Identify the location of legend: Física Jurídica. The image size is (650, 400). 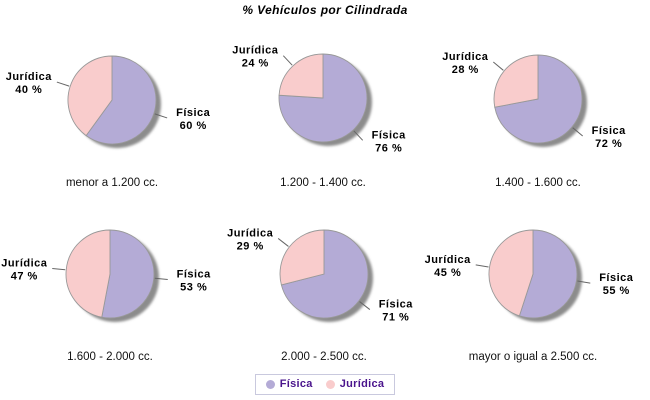
(325, 384).